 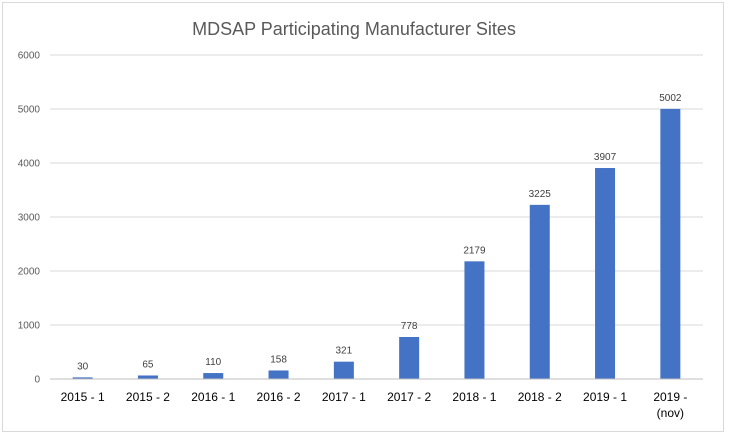 I want to click on x-tick-label: 2018 - 1, so click(x=474, y=397).